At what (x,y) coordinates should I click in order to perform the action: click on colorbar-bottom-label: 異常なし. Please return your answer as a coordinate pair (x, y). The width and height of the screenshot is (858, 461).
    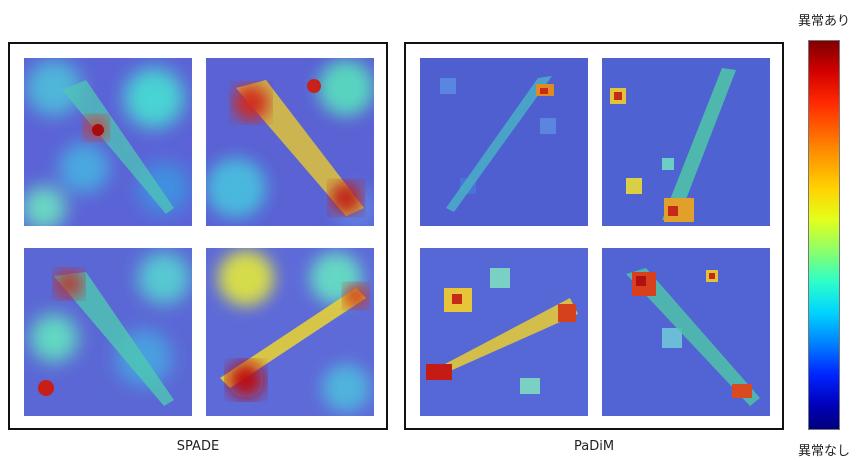
    Looking at the image, I should click on (823, 451).